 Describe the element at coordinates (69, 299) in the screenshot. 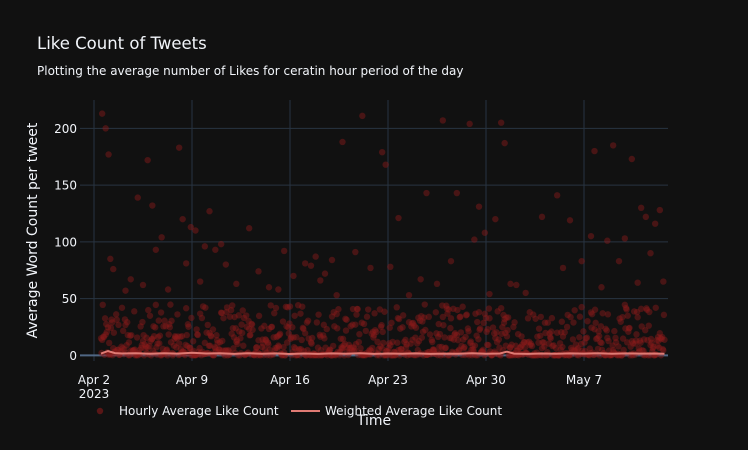

I see `y-tick-label: 50` at that location.